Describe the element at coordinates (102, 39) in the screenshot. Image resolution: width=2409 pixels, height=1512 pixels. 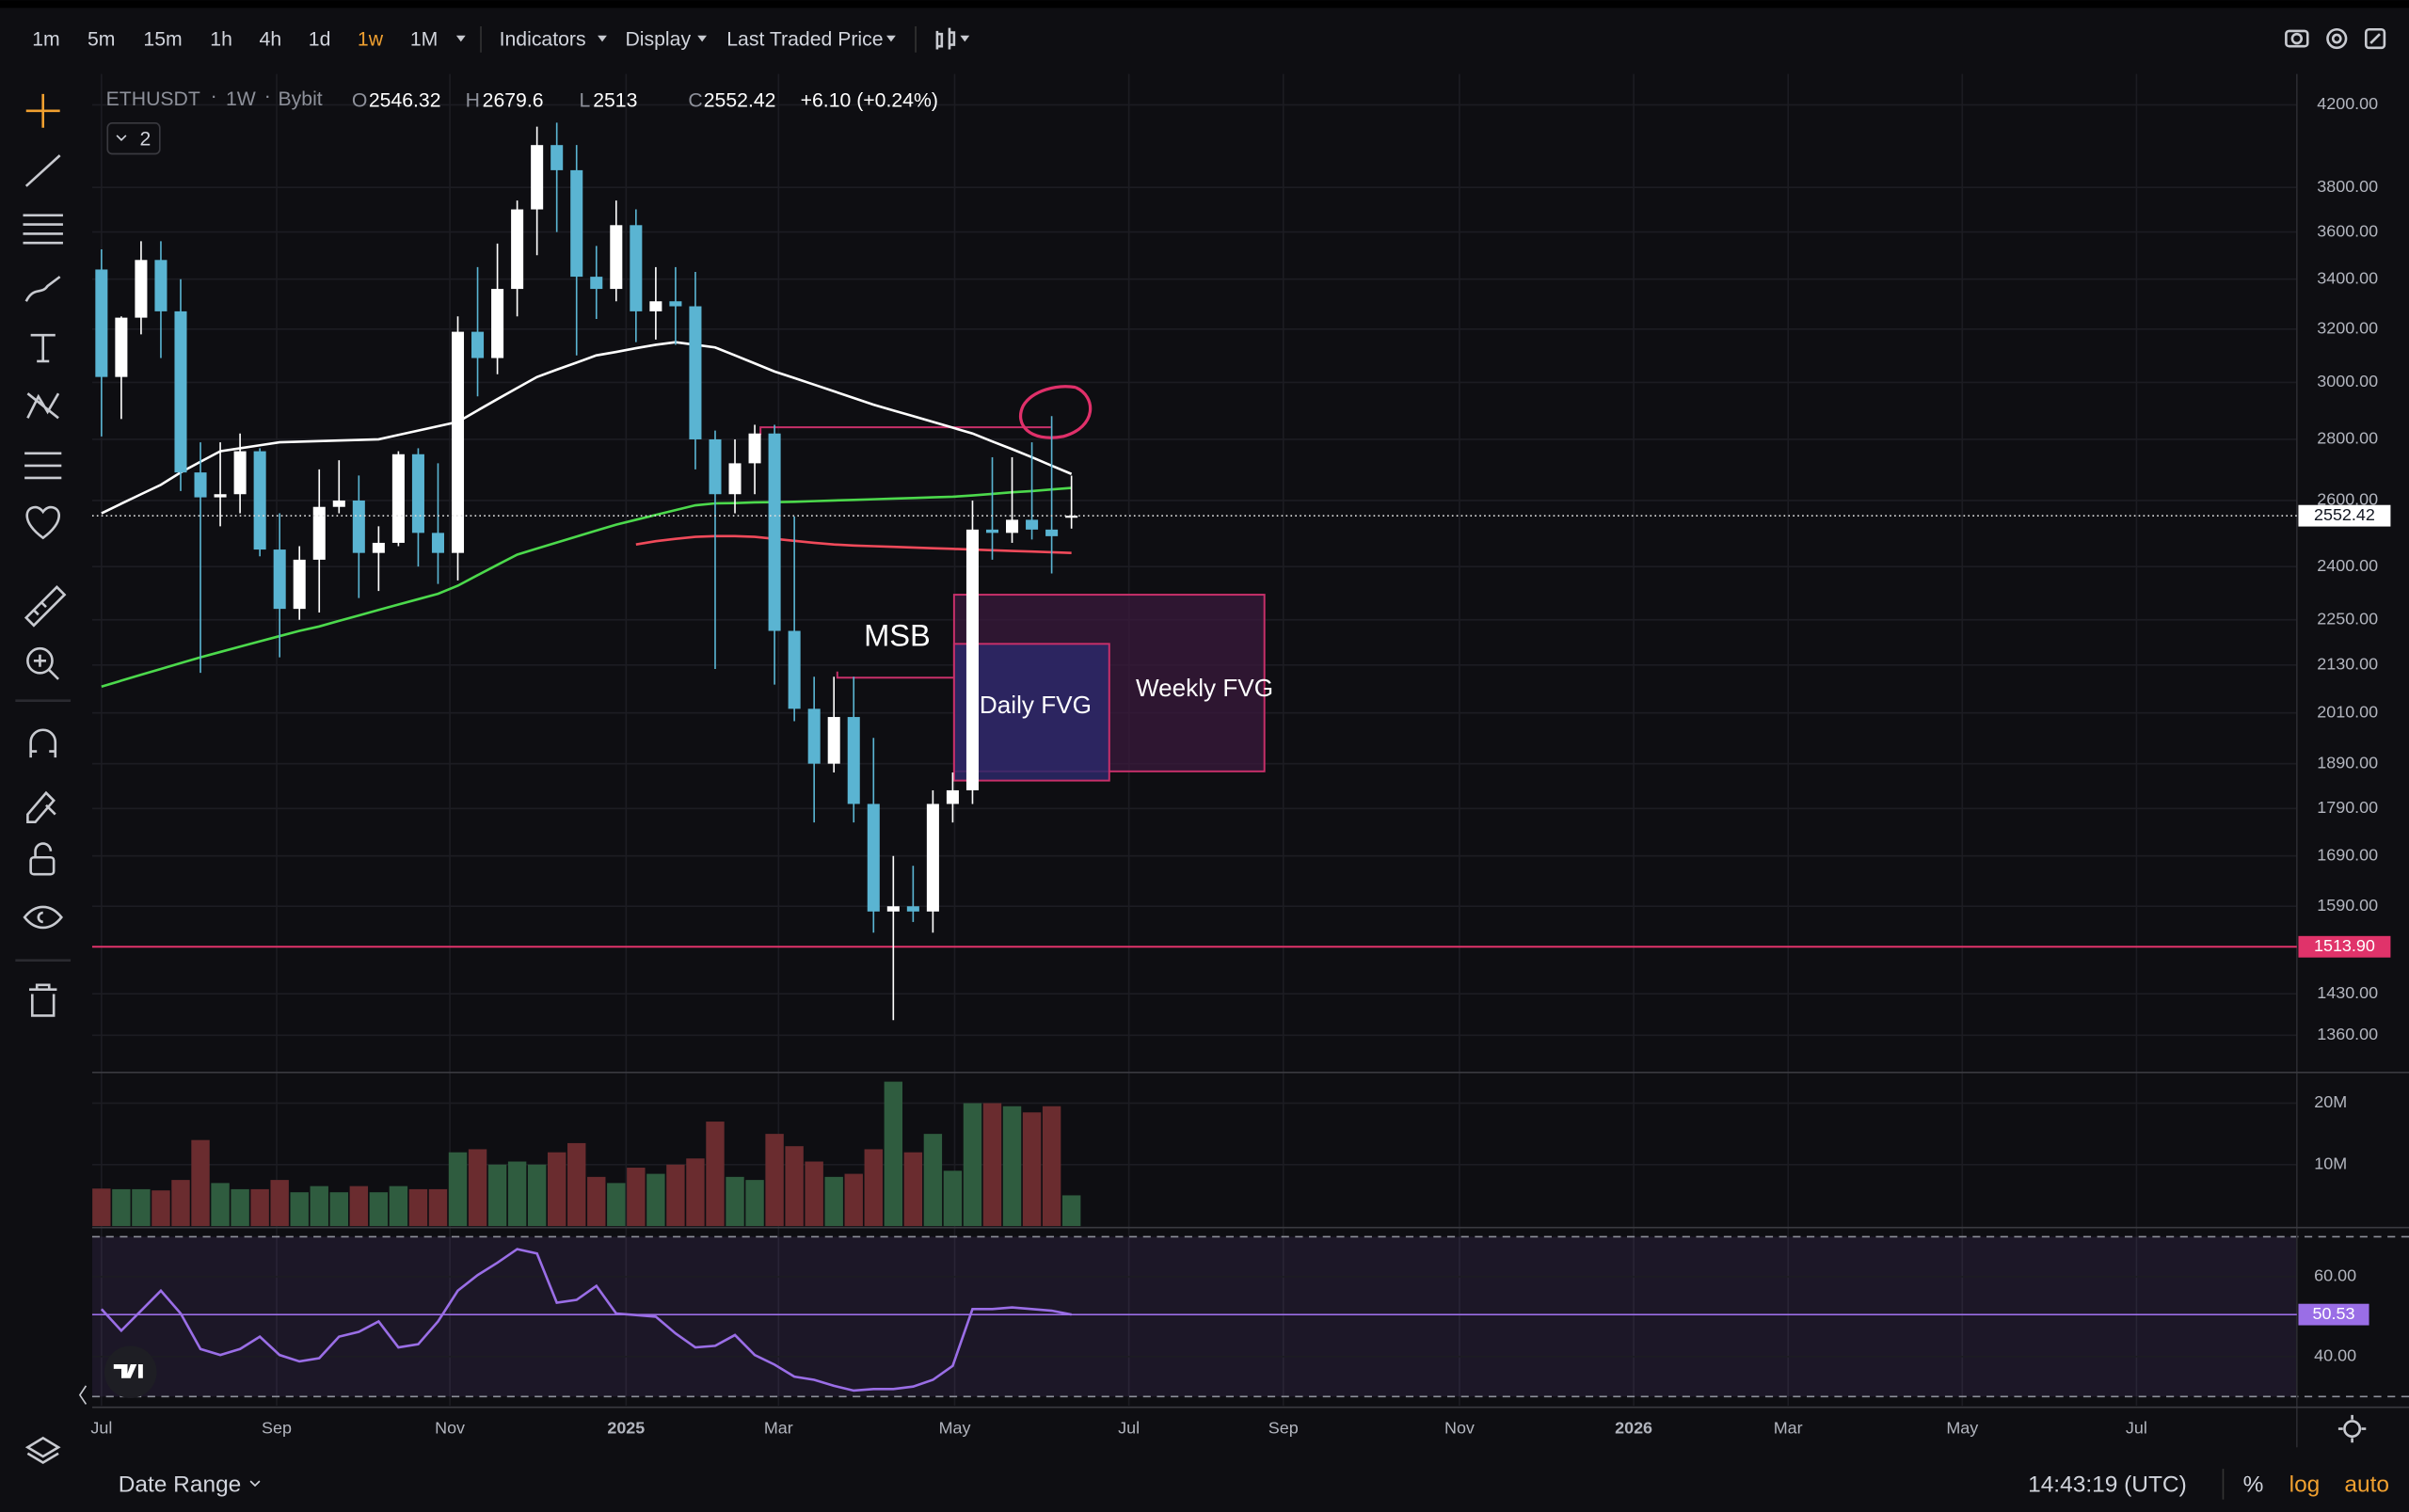
I see `interval-button: 5m` at that location.